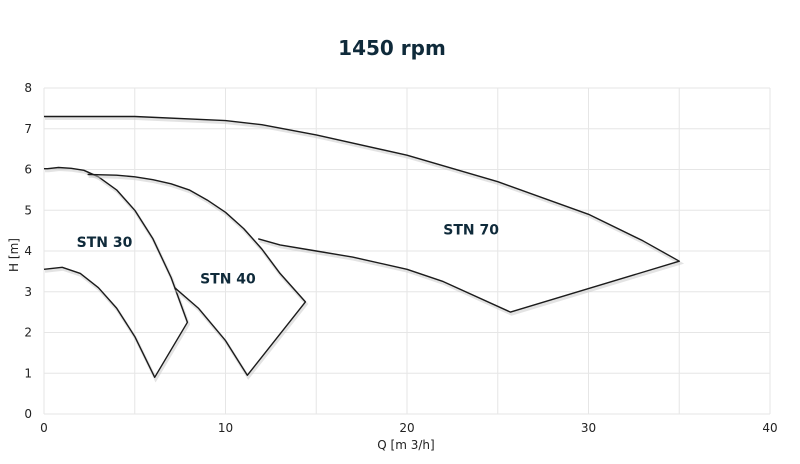 The height and width of the screenshot is (464, 800). I want to click on x-tick-labels: 0 10 20 30 40, so click(408, 428).